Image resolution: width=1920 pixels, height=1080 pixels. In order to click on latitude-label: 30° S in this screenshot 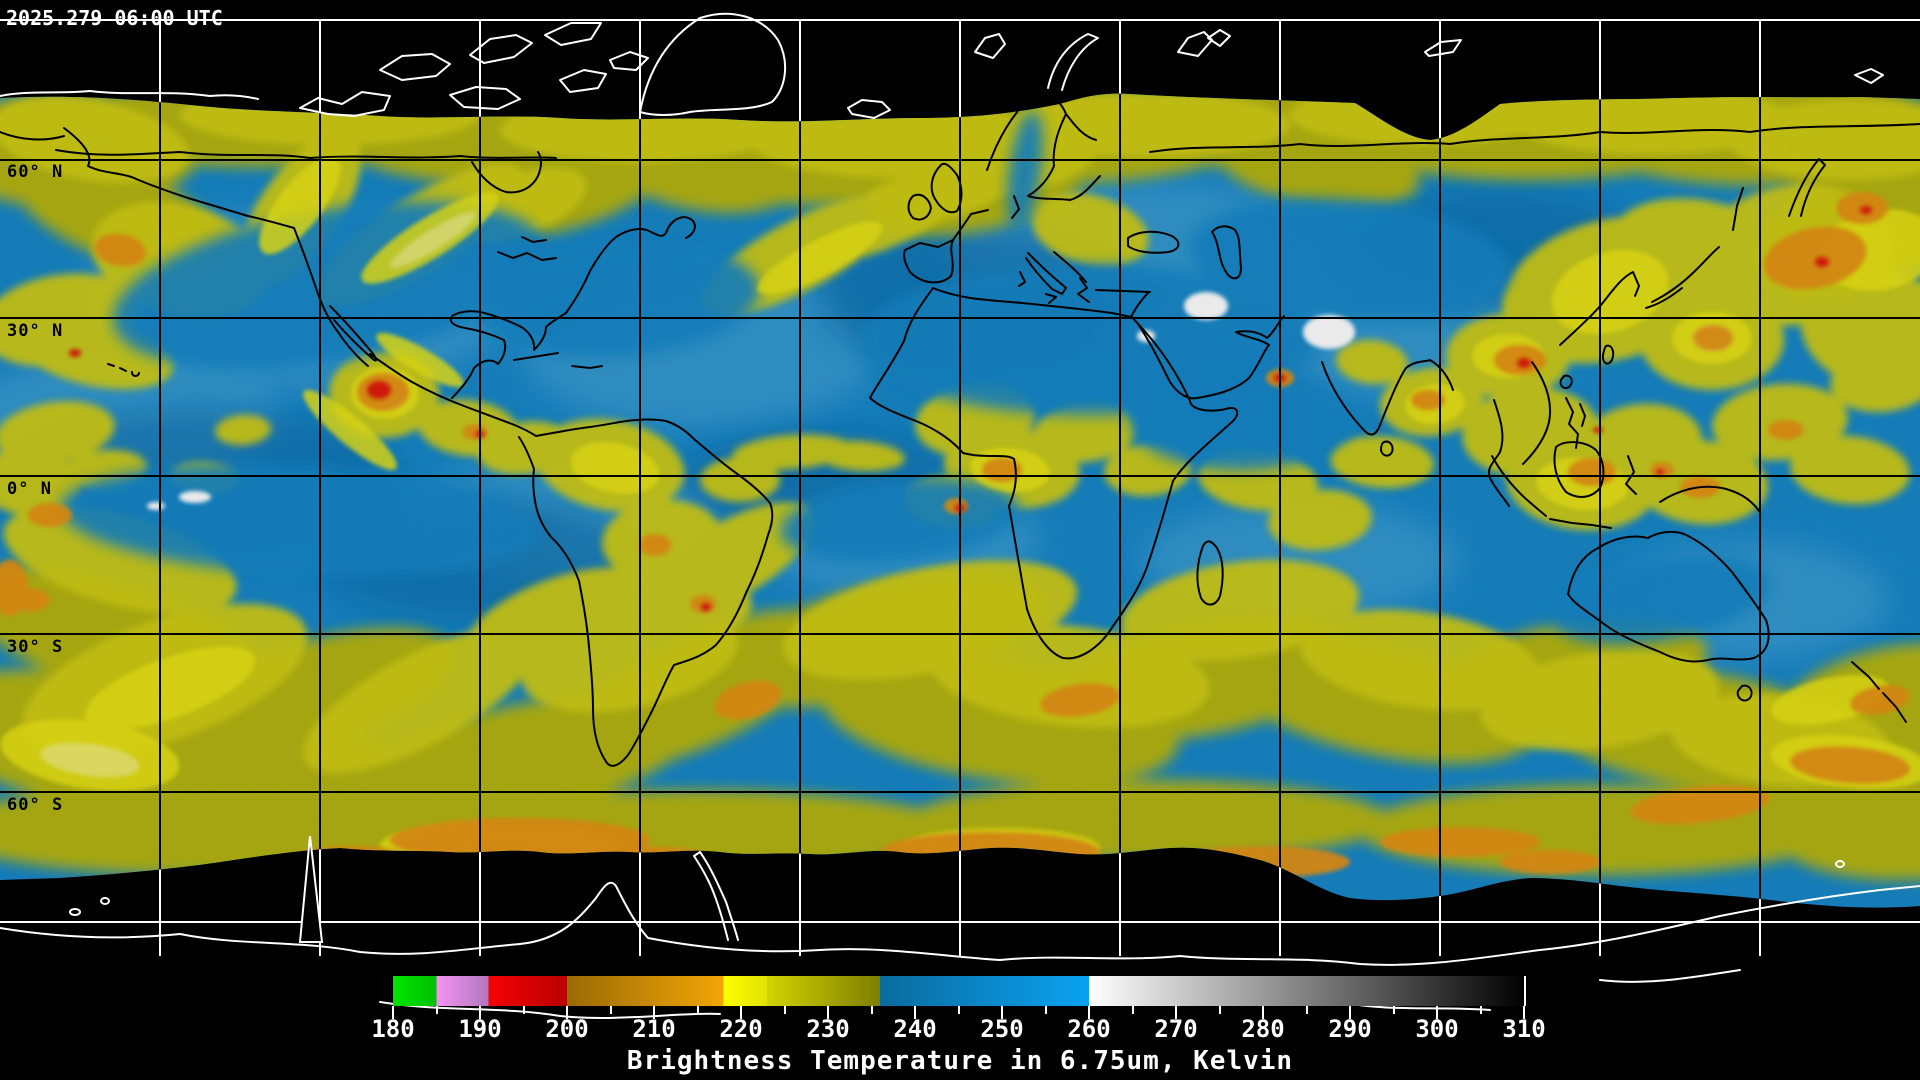, I will do `click(35, 647)`.